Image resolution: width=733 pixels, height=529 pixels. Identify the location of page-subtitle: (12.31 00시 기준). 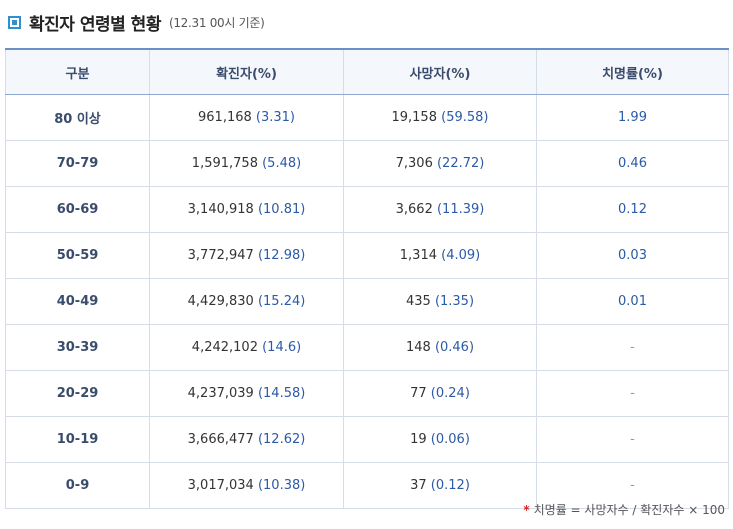
(216, 22).